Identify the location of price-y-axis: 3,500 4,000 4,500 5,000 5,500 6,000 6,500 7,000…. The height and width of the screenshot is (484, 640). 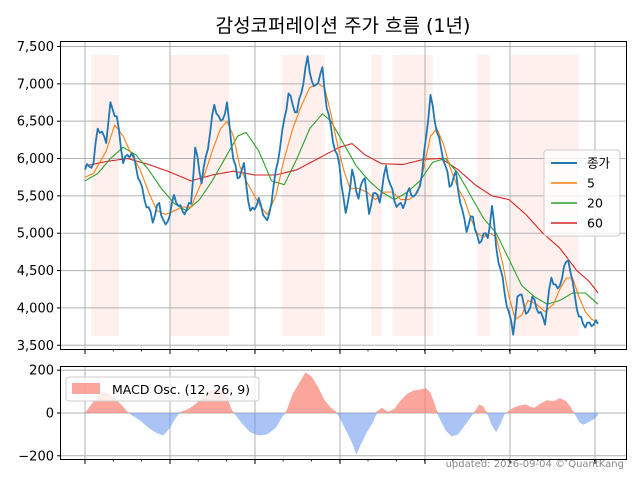
(39, 197).